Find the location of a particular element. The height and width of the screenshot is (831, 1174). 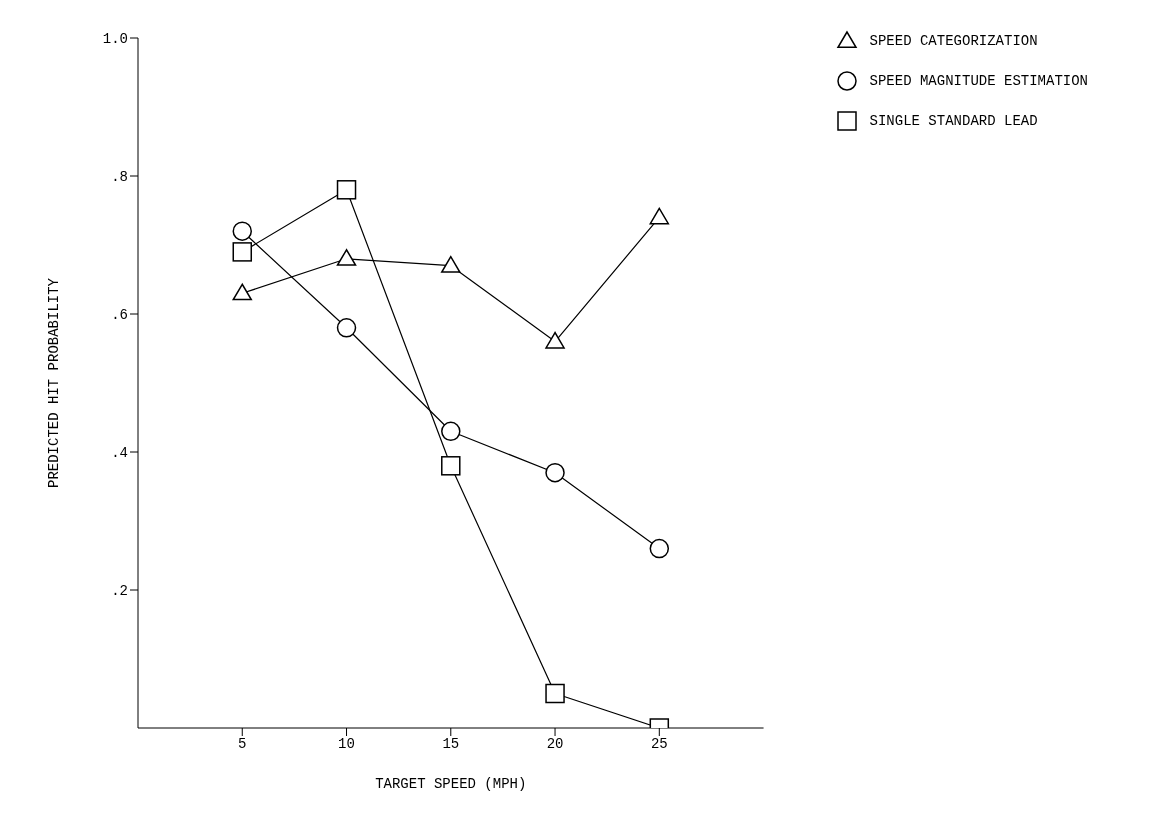

x-axis-title: TARGET SPEED (MPH) is located at coordinates (451, 784).